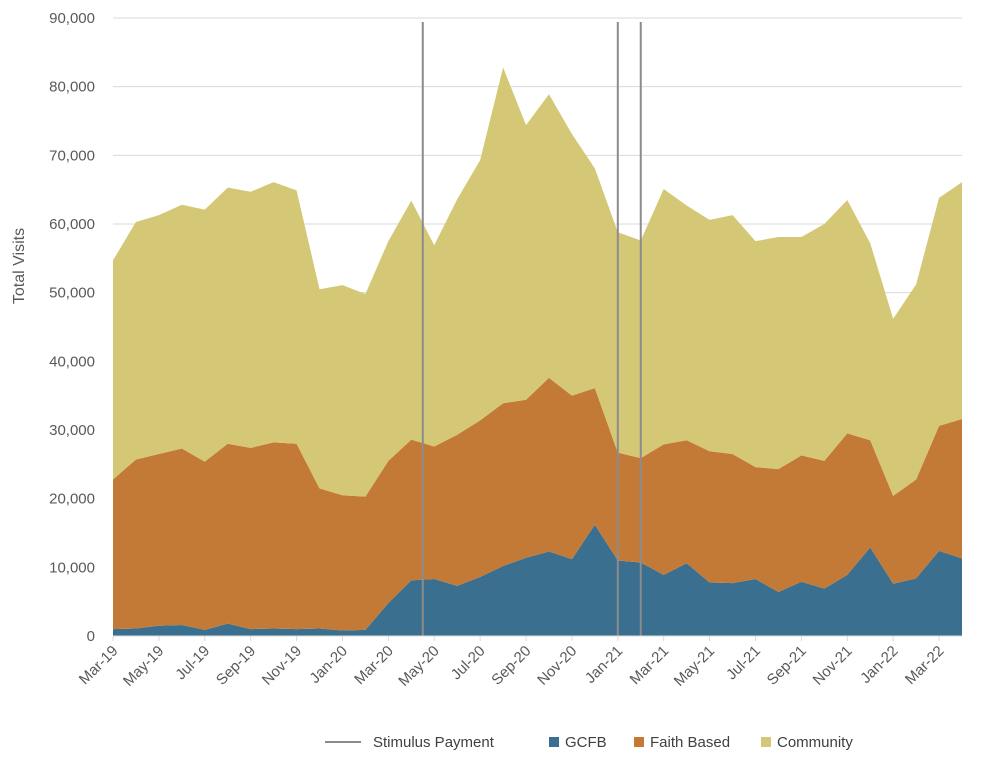 The height and width of the screenshot is (774, 991). Describe the element at coordinates (72, 87) in the screenshot. I see `y-tick-label: 80,000` at that location.